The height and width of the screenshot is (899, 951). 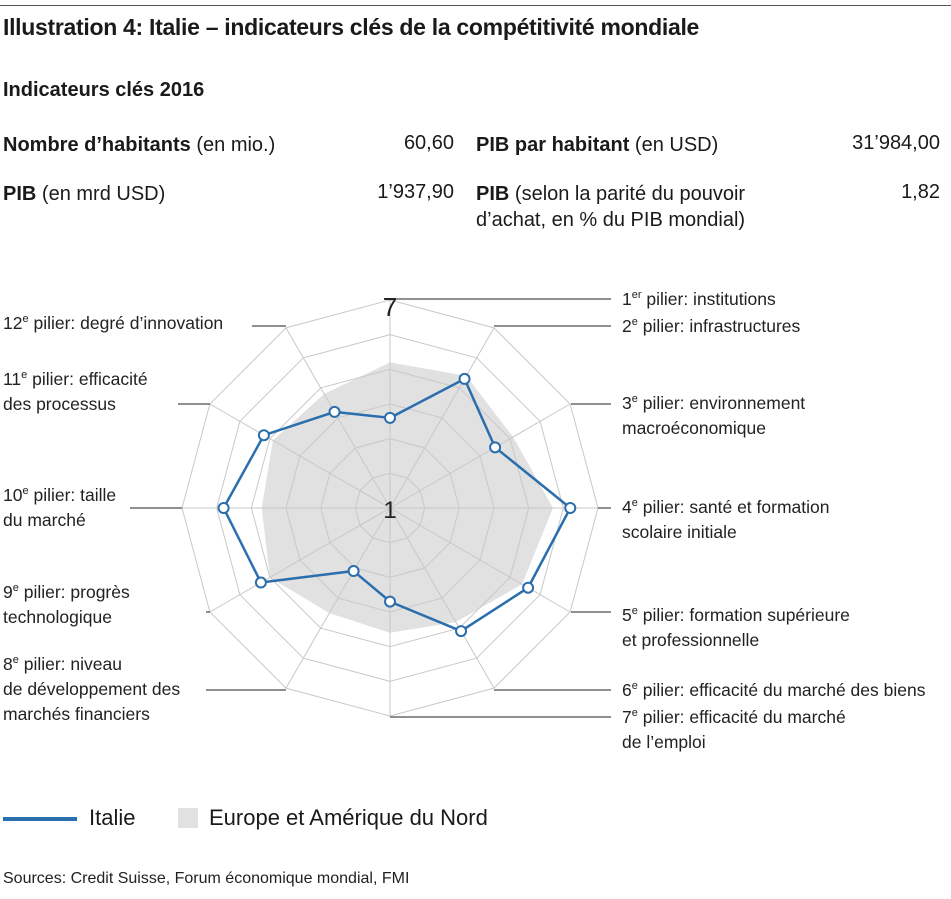 I want to click on top-rule, so click(x=475, y=5).